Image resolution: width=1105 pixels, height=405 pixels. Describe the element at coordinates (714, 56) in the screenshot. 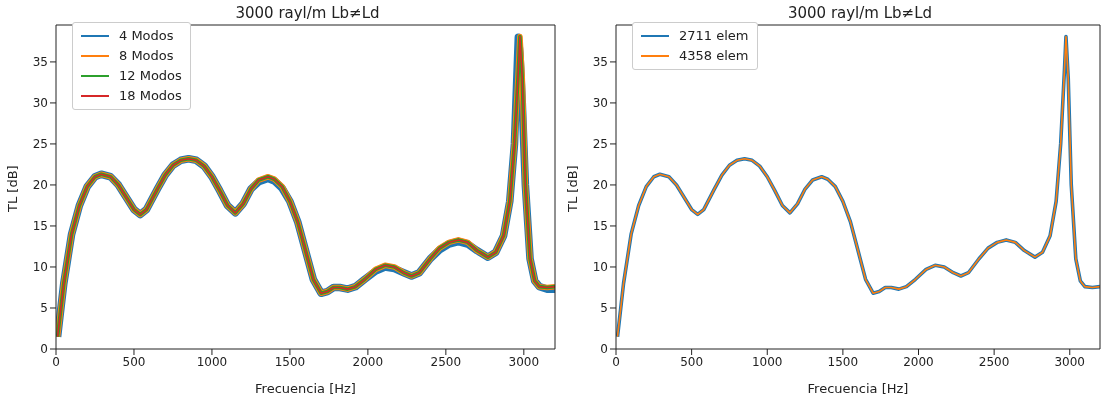

I see `legend-label: 4358 elem` at that location.